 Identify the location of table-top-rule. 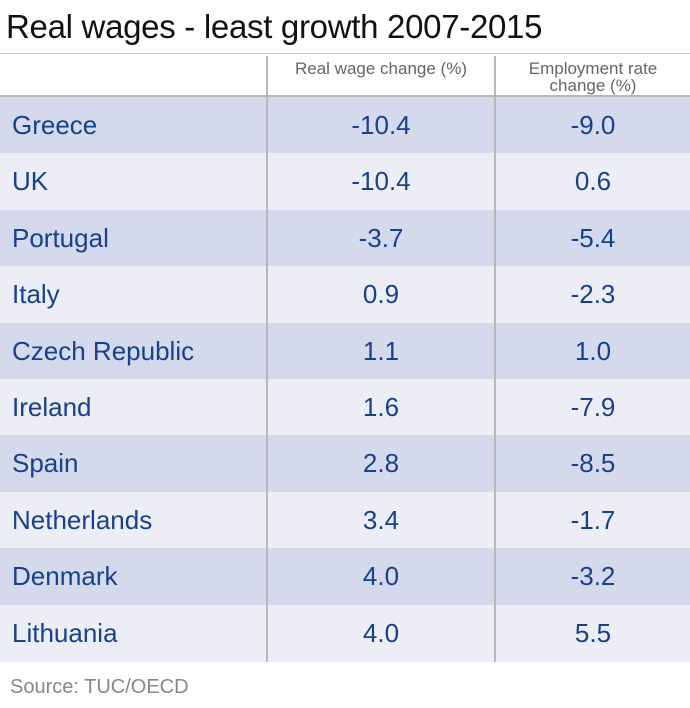
(345, 53).